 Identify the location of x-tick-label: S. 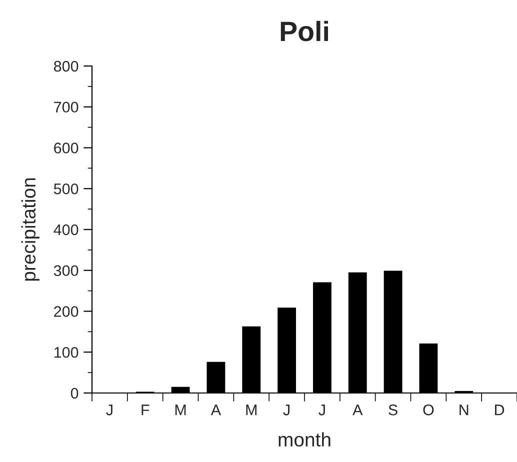
(393, 410).